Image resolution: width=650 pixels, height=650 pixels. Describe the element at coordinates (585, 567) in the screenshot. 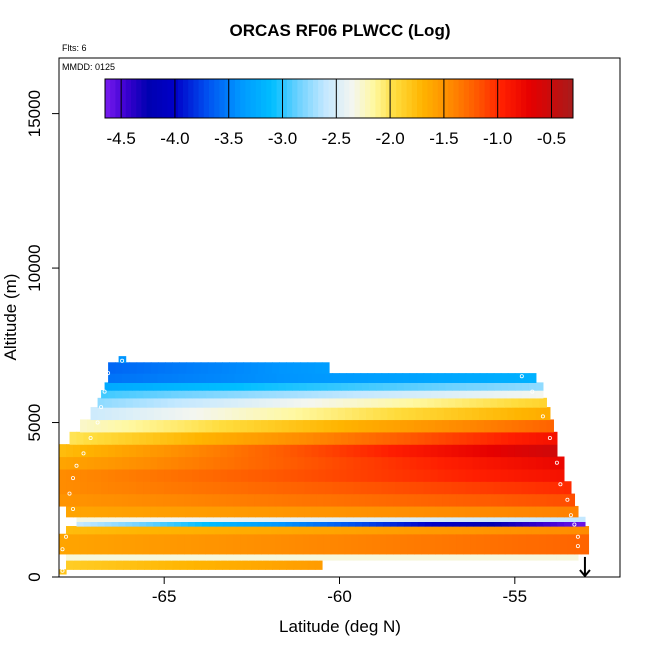

I see `descent-arrow` at that location.